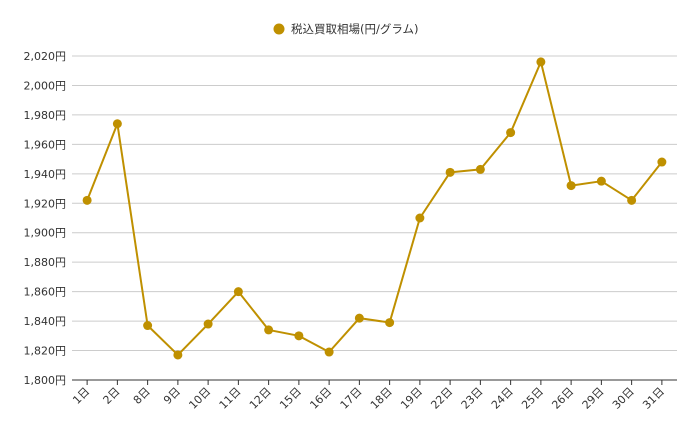 The width and height of the screenshot is (699, 432). Describe the element at coordinates (472, 398) in the screenshot. I see `x-tick-label: 23日` at that location.